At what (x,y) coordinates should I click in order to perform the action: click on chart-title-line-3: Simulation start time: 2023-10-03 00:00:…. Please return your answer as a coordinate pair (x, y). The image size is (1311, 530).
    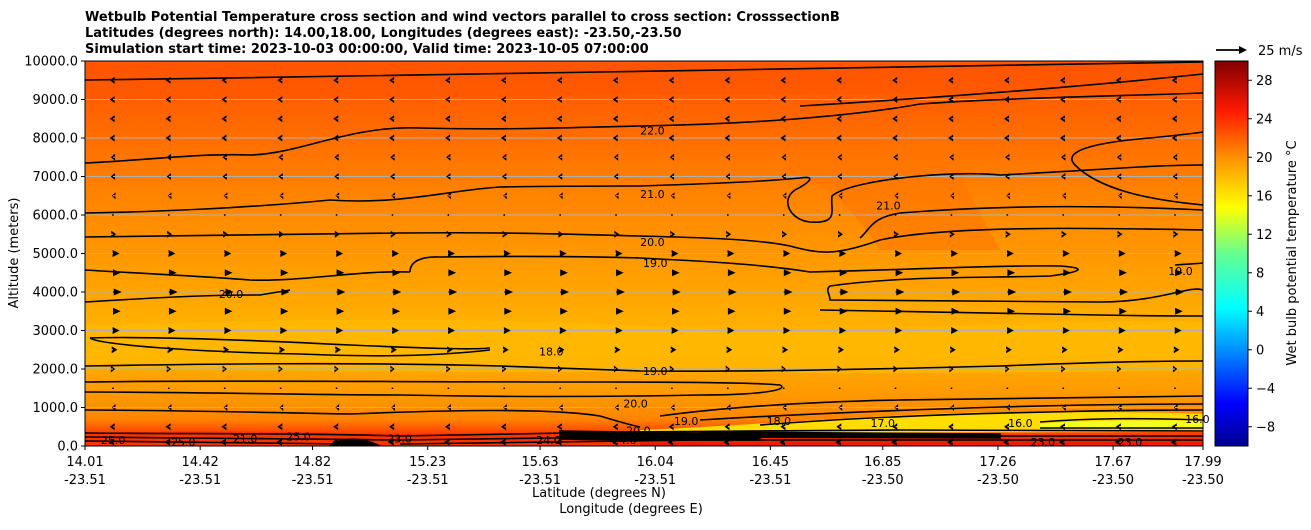
    Looking at the image, I should click on (367, 49).